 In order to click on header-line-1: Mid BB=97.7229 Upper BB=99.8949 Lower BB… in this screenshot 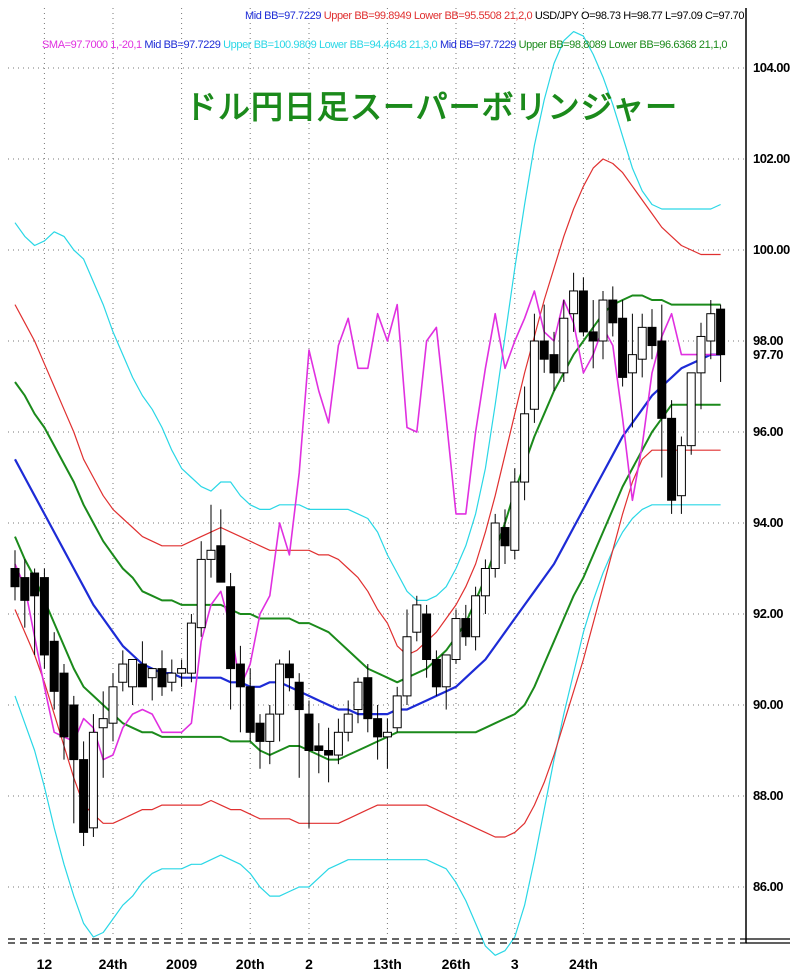, I will do `click(494, 16)`.